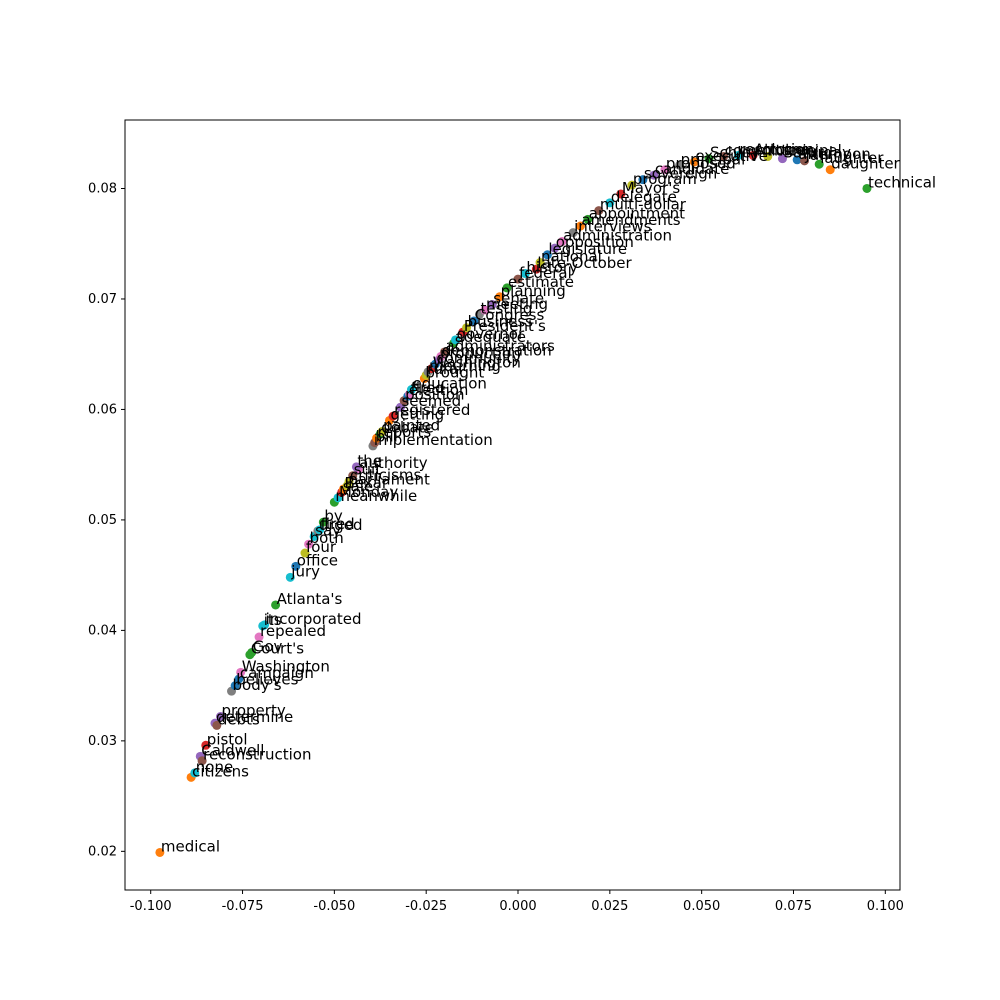  Describe the element at coordinates (220, 771) in the screenshot. I see `point-label: citizens` at that location.